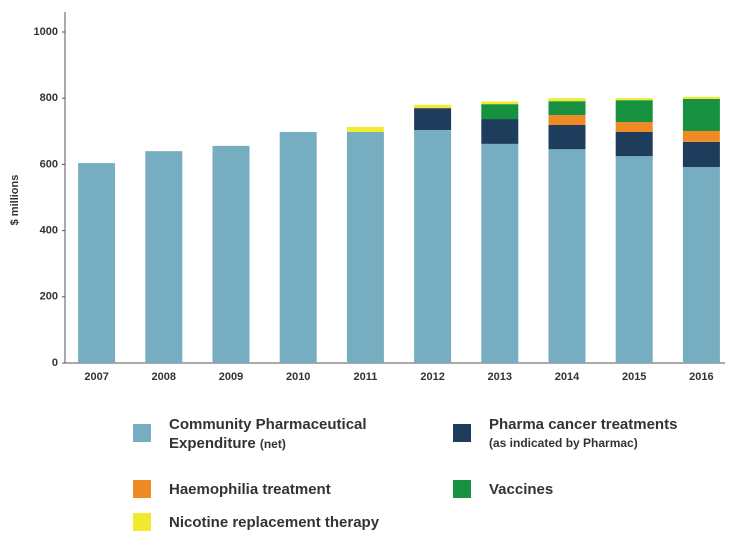  I want to click on x-tick-label: 2013, so click(500, 377).